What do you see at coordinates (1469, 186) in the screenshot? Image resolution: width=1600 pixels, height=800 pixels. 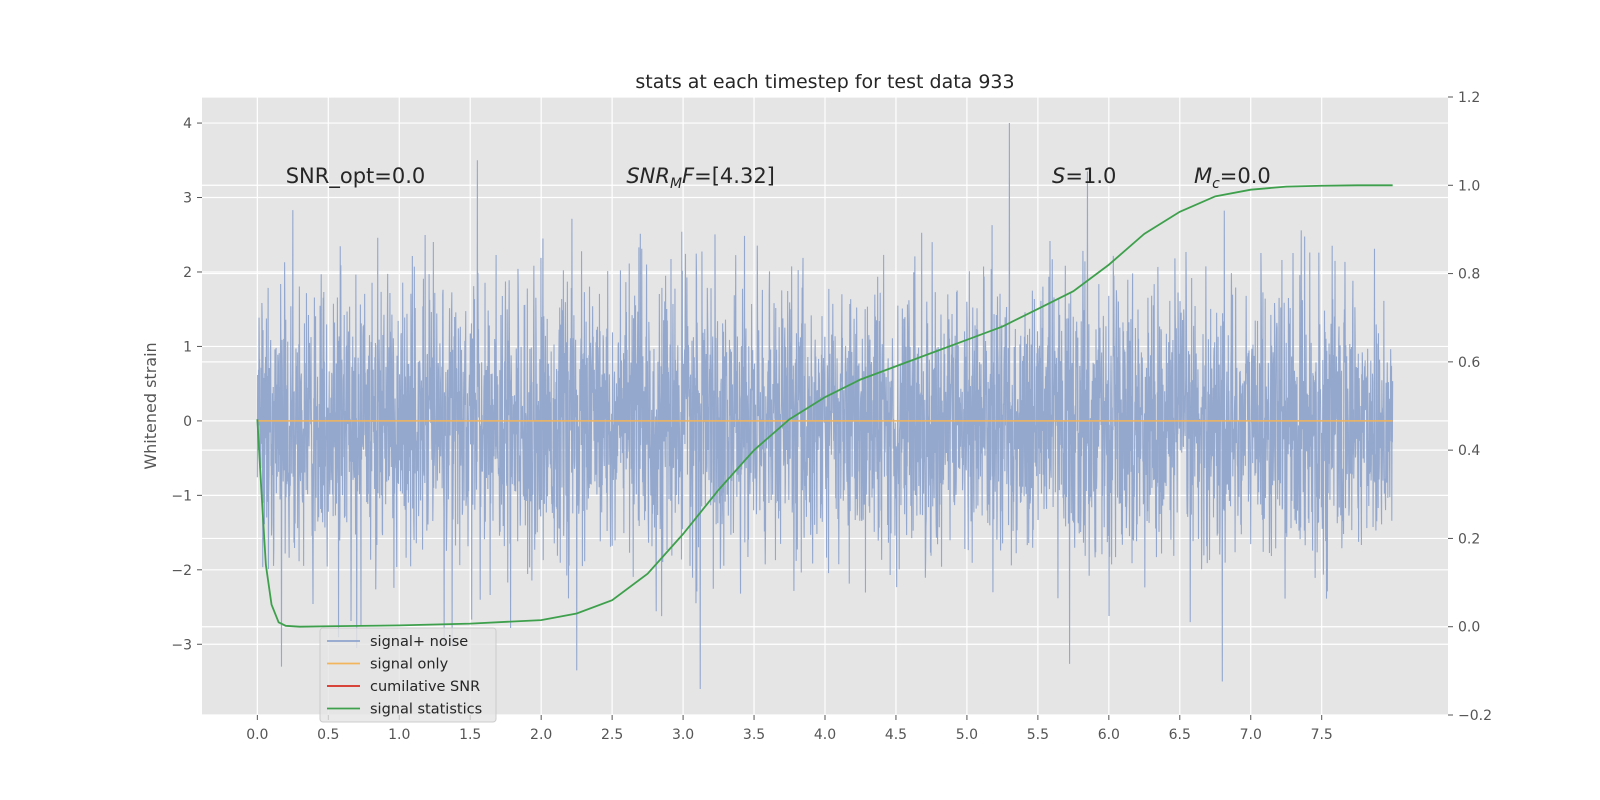 I see `y-right-tick-label: 1.0` at bounding box center [1469, 186].